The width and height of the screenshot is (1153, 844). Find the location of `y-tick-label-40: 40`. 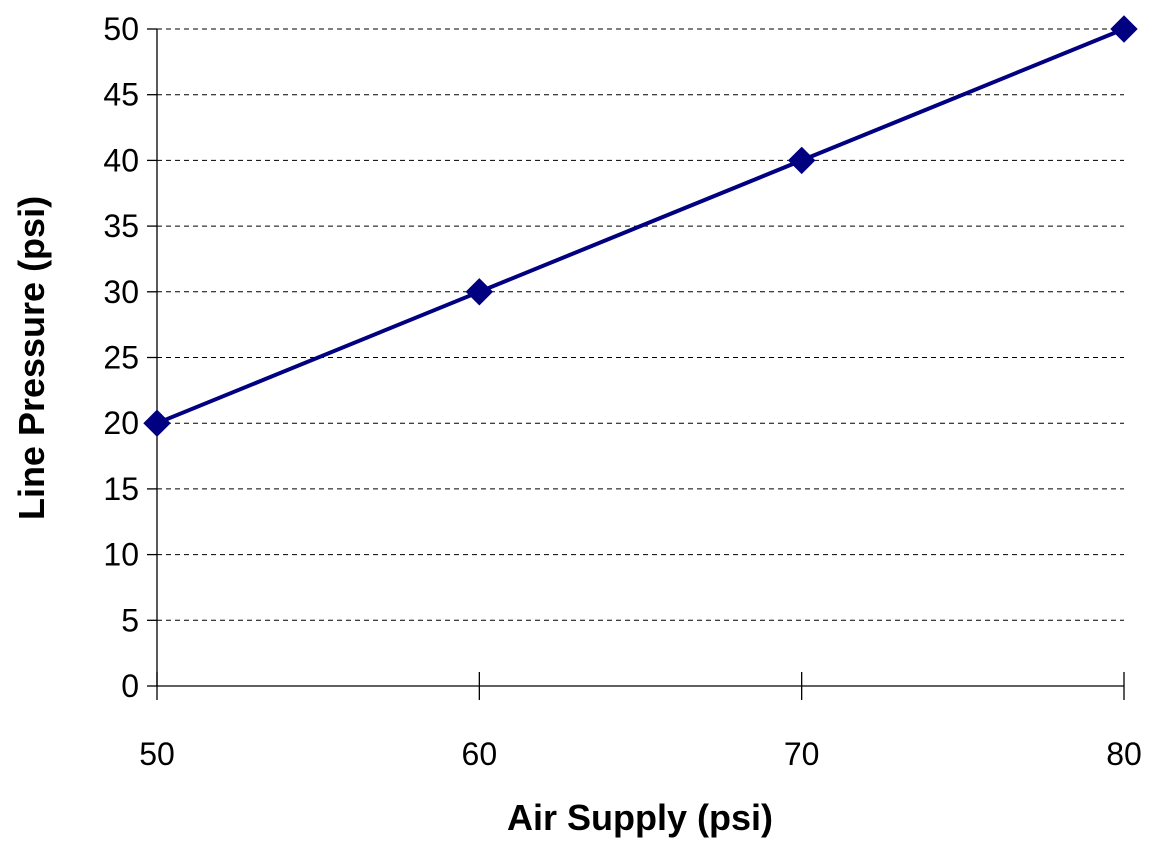

y-tick-label-40: 40 is located at coordinates (121, 160).